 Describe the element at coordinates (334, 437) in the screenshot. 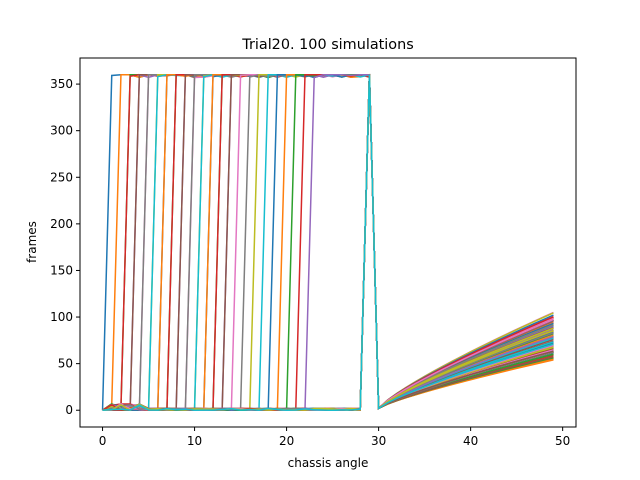

I see `x-axis-ticks: 0 10 20 30 40 50` at that location.